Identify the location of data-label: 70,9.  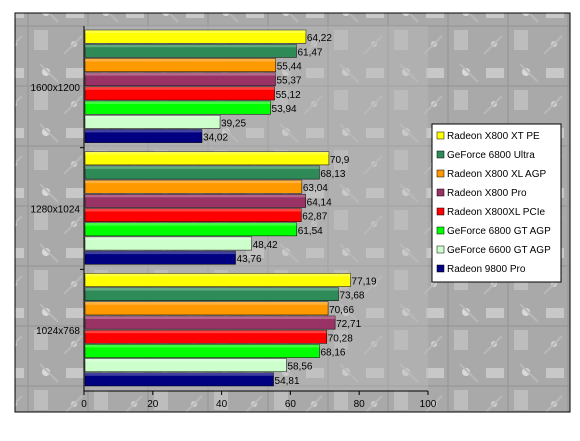
(340, 160).